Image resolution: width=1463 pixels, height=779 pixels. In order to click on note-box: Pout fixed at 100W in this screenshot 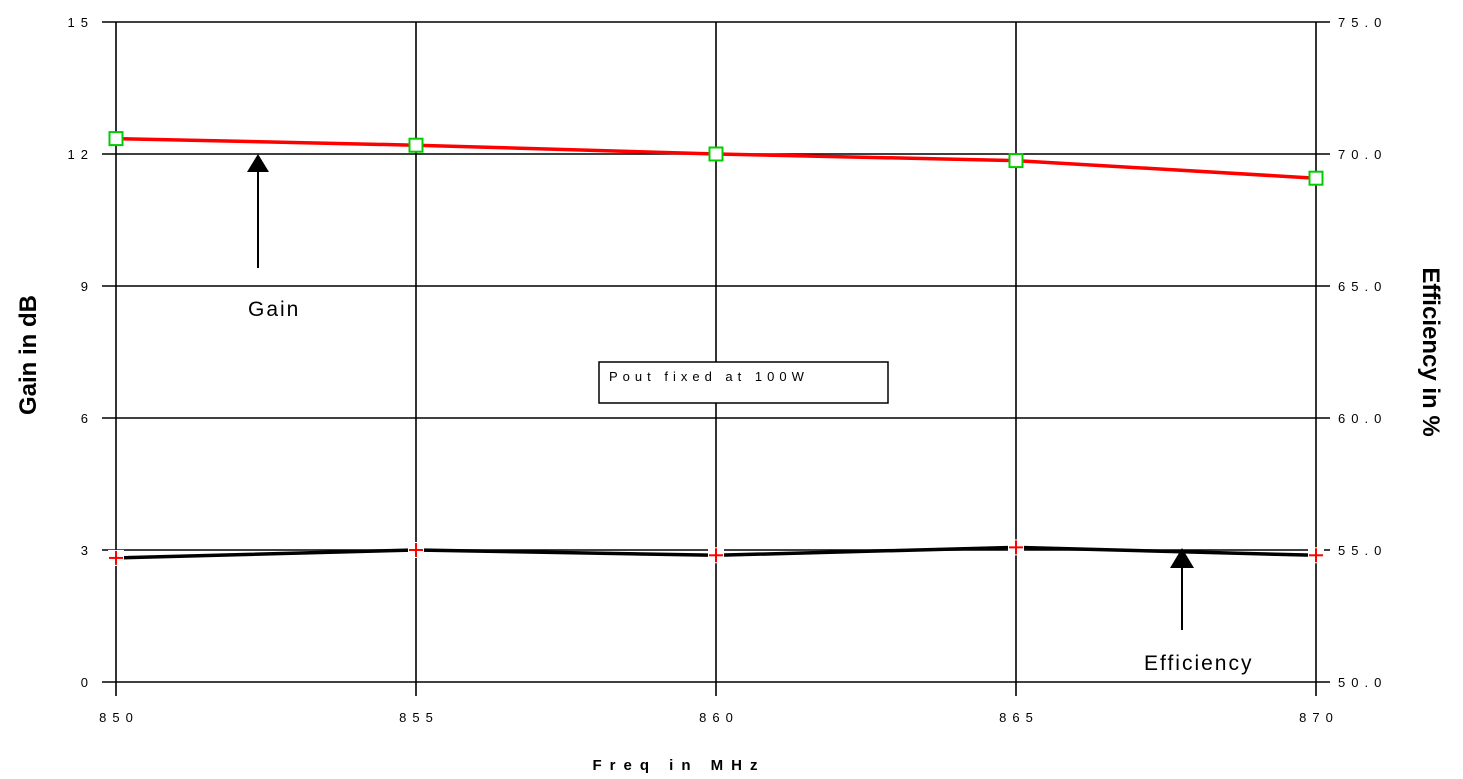, I will do `click(743, 382)`.